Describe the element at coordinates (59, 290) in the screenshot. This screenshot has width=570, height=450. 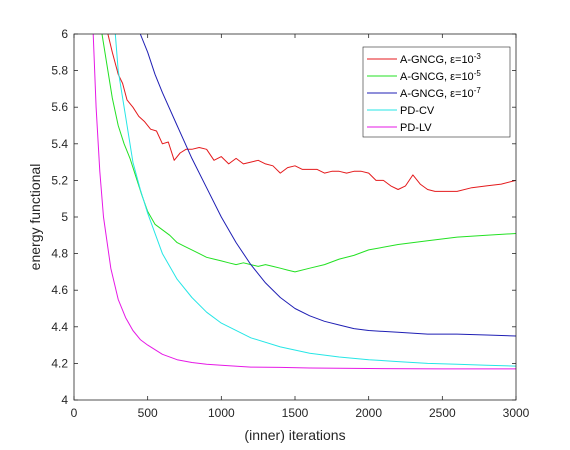
I see `y-tick-label: 4.6` at that location.